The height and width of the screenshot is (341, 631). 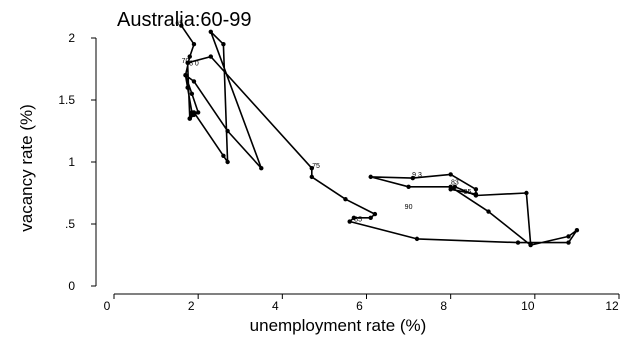 I want to click on point-label: 9 3, so click(x=417, y=175).